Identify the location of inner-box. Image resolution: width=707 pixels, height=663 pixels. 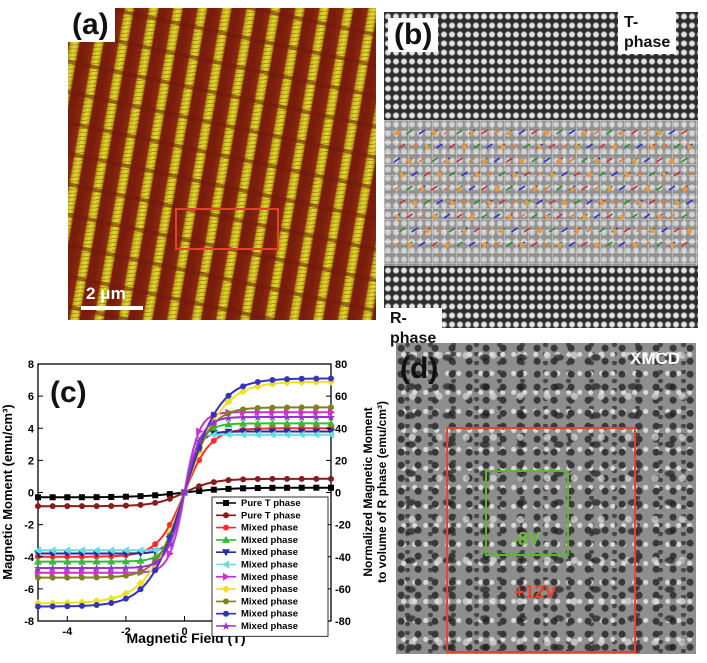
(527, 513).